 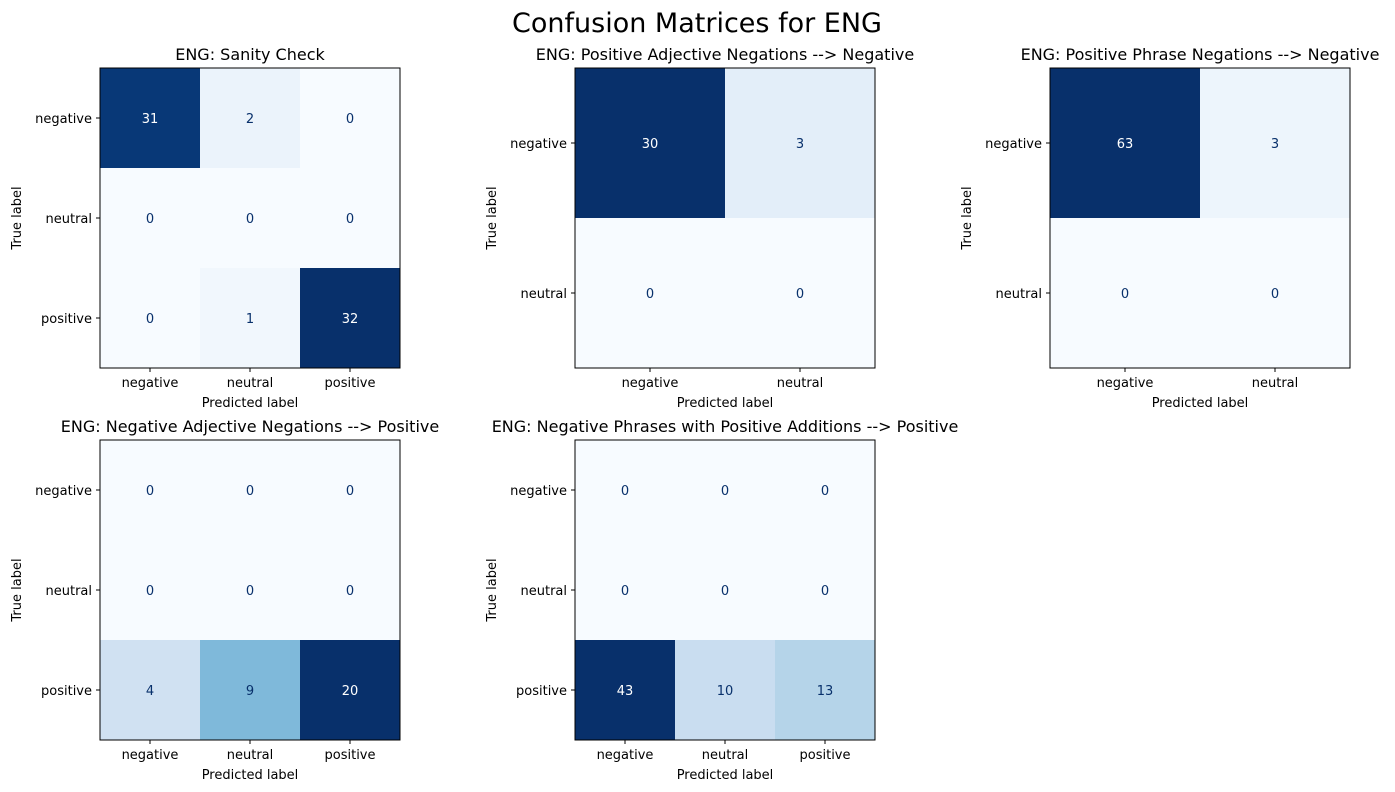 What do you see at coordinates (150, 691) in the screenshot?
I see `cell-value-label: 4` at bounding box center [150, 691].